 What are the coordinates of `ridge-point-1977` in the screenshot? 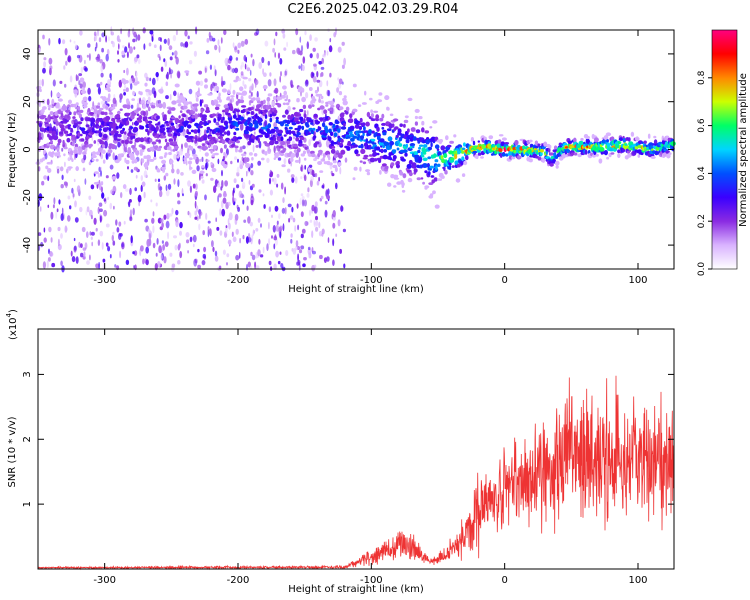 It's located at (628, 152).